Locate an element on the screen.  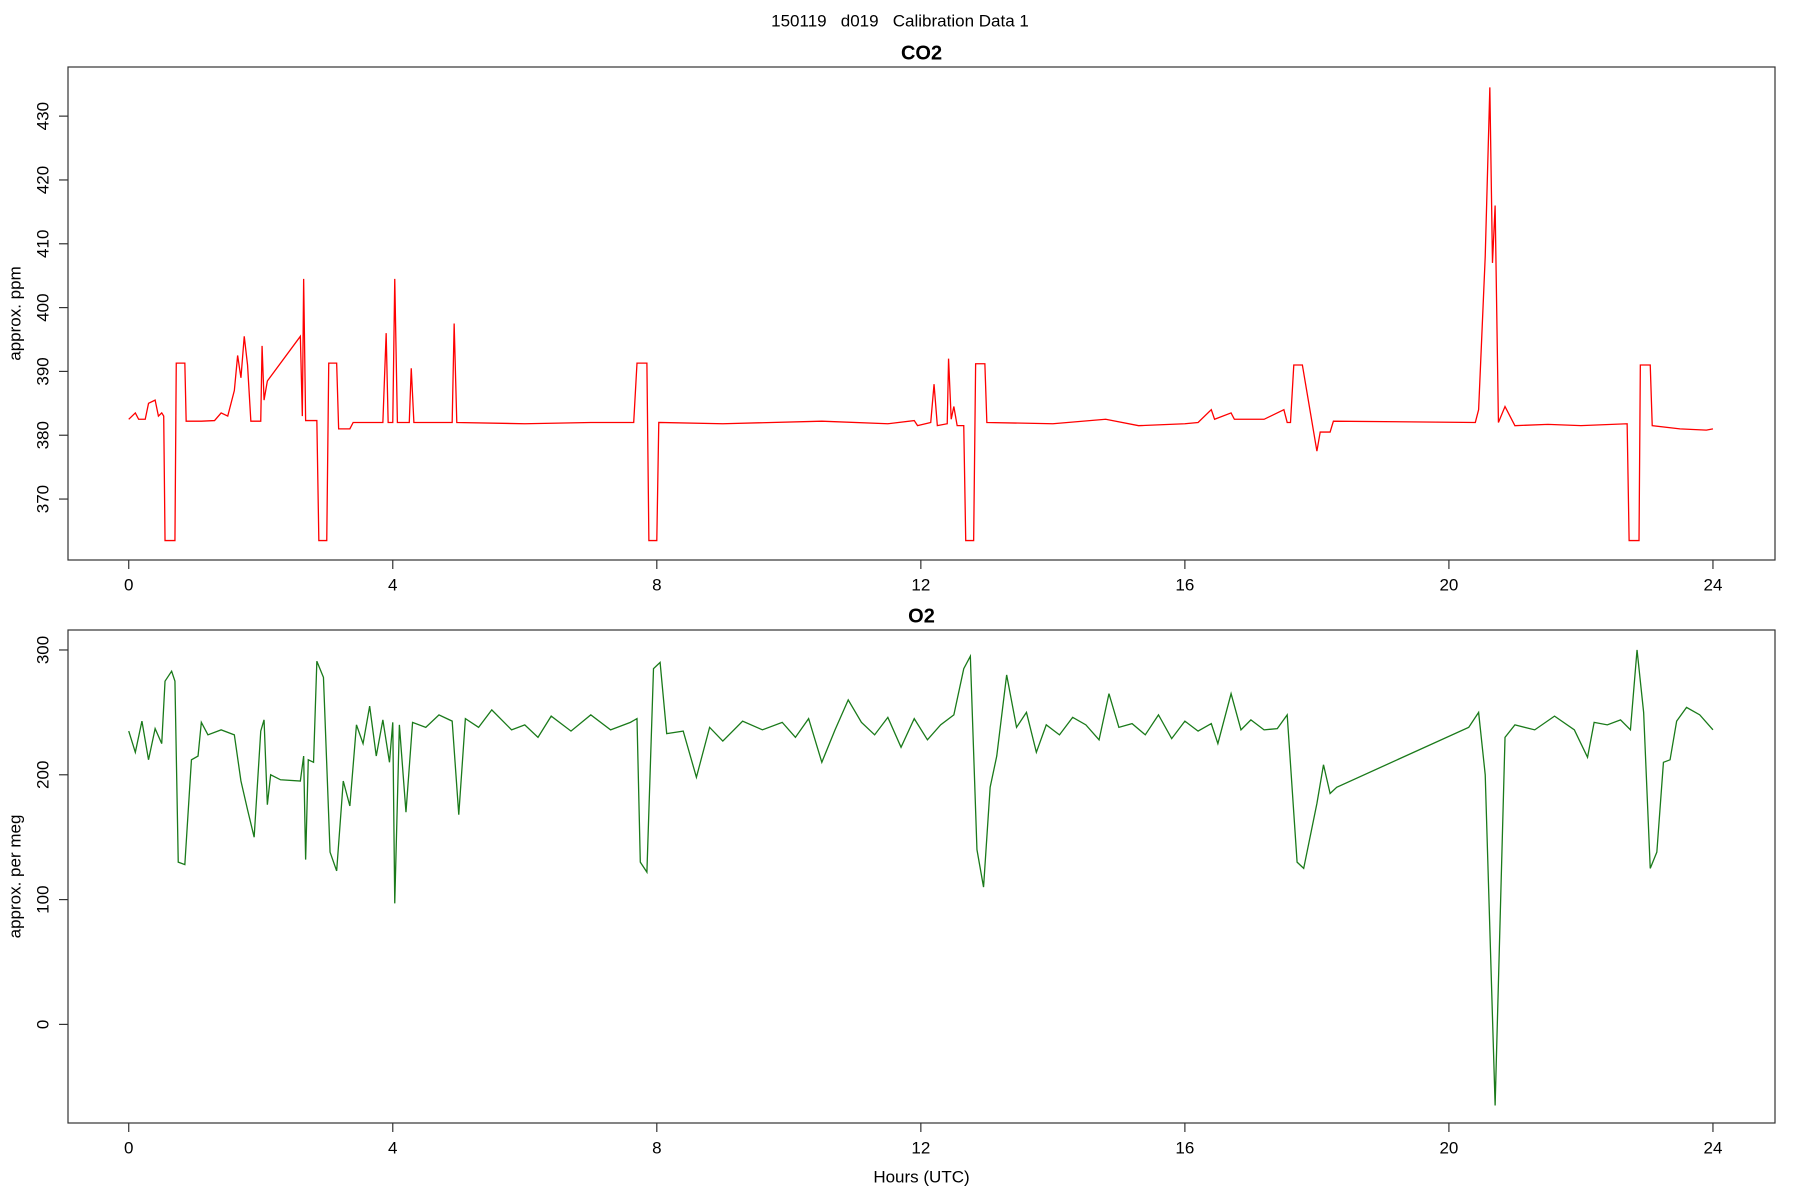
y-tick-label: 0 is located at coordinates (42, 1024).